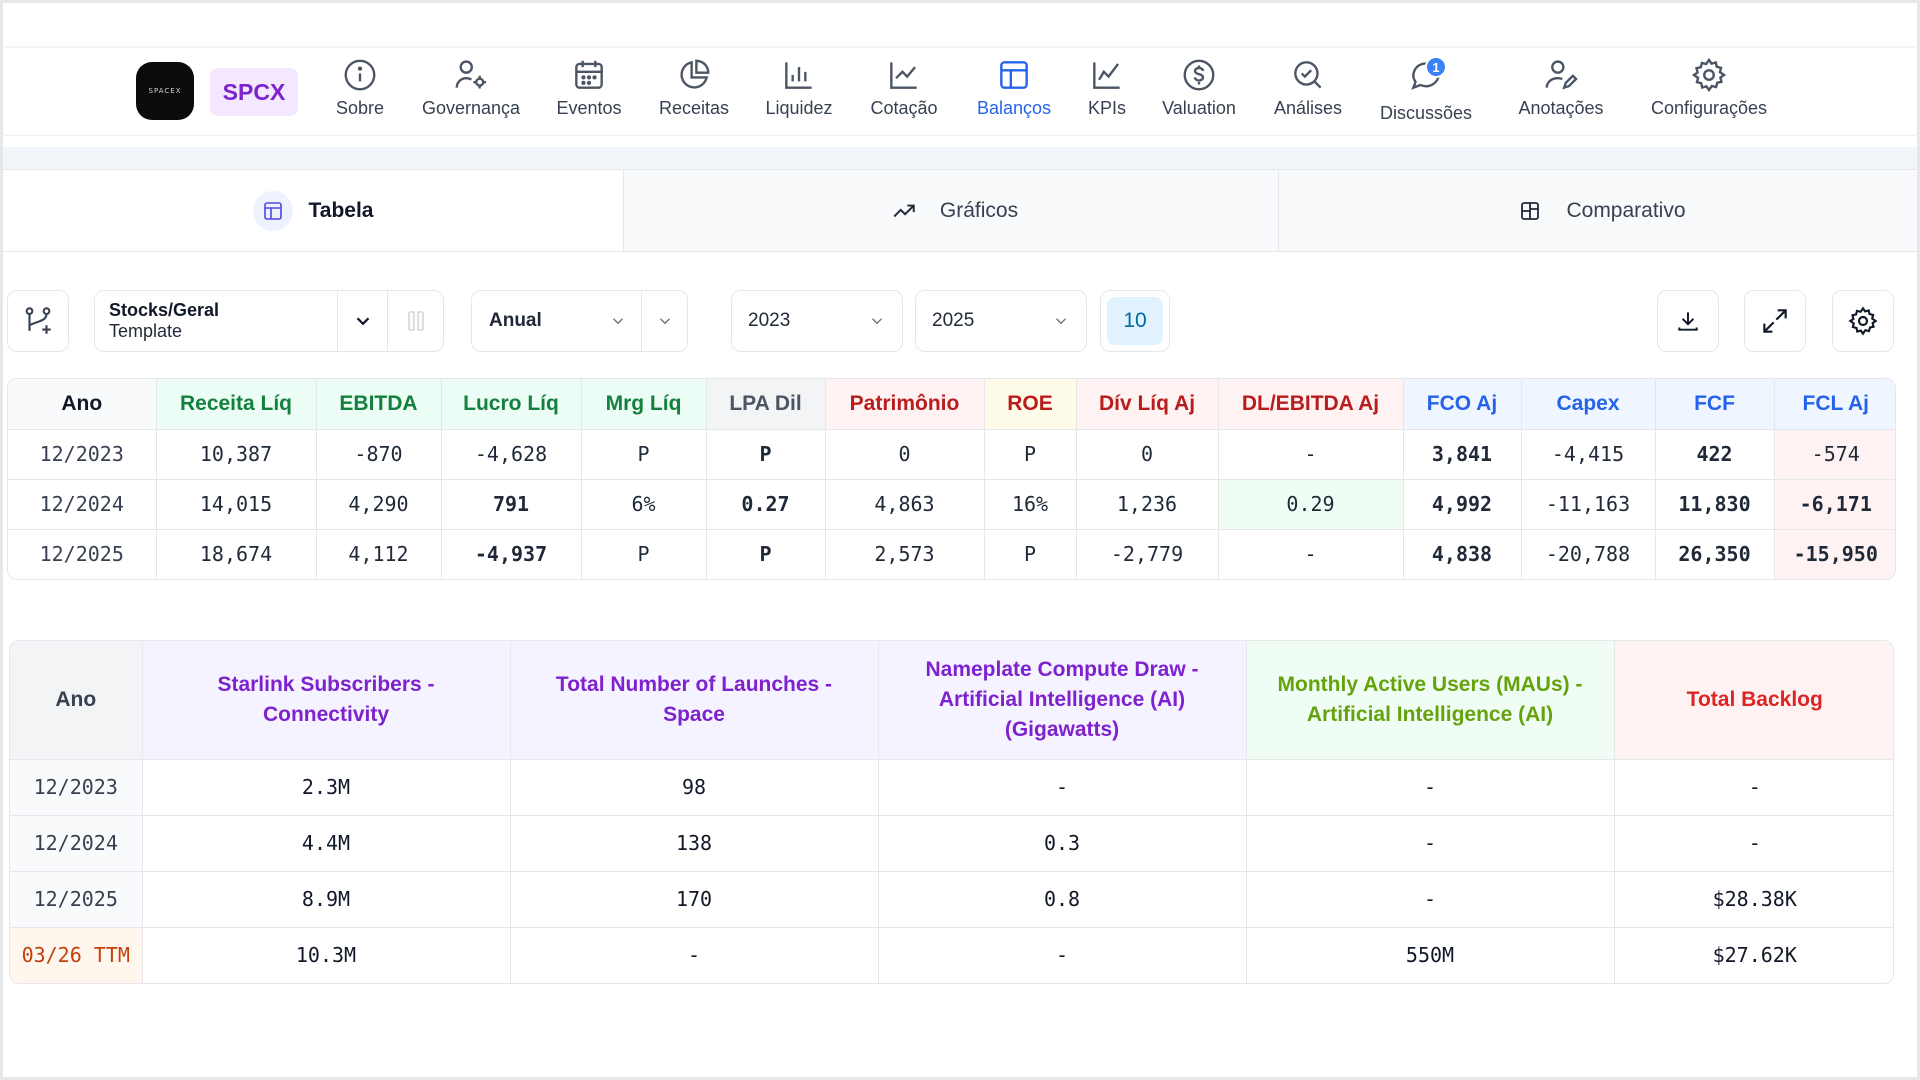 This screenshot has width=1920, height=1080. Describe the element at coordinates (326, 787) in the screenshot. I see `cell: 2.3M` at that location.